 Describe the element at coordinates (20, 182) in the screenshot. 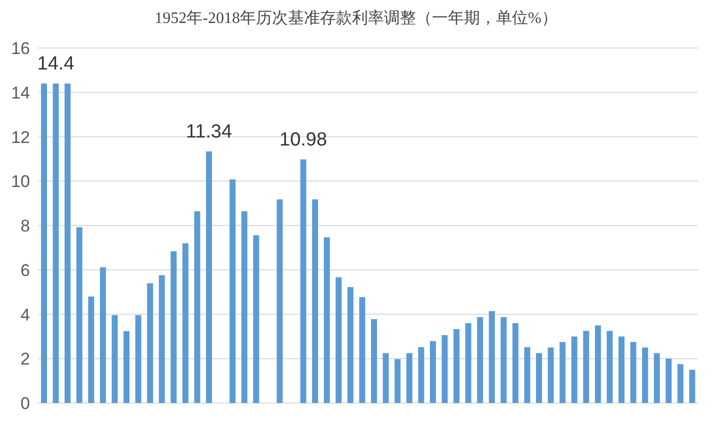

I see `y-tick-label: 10` at that location.